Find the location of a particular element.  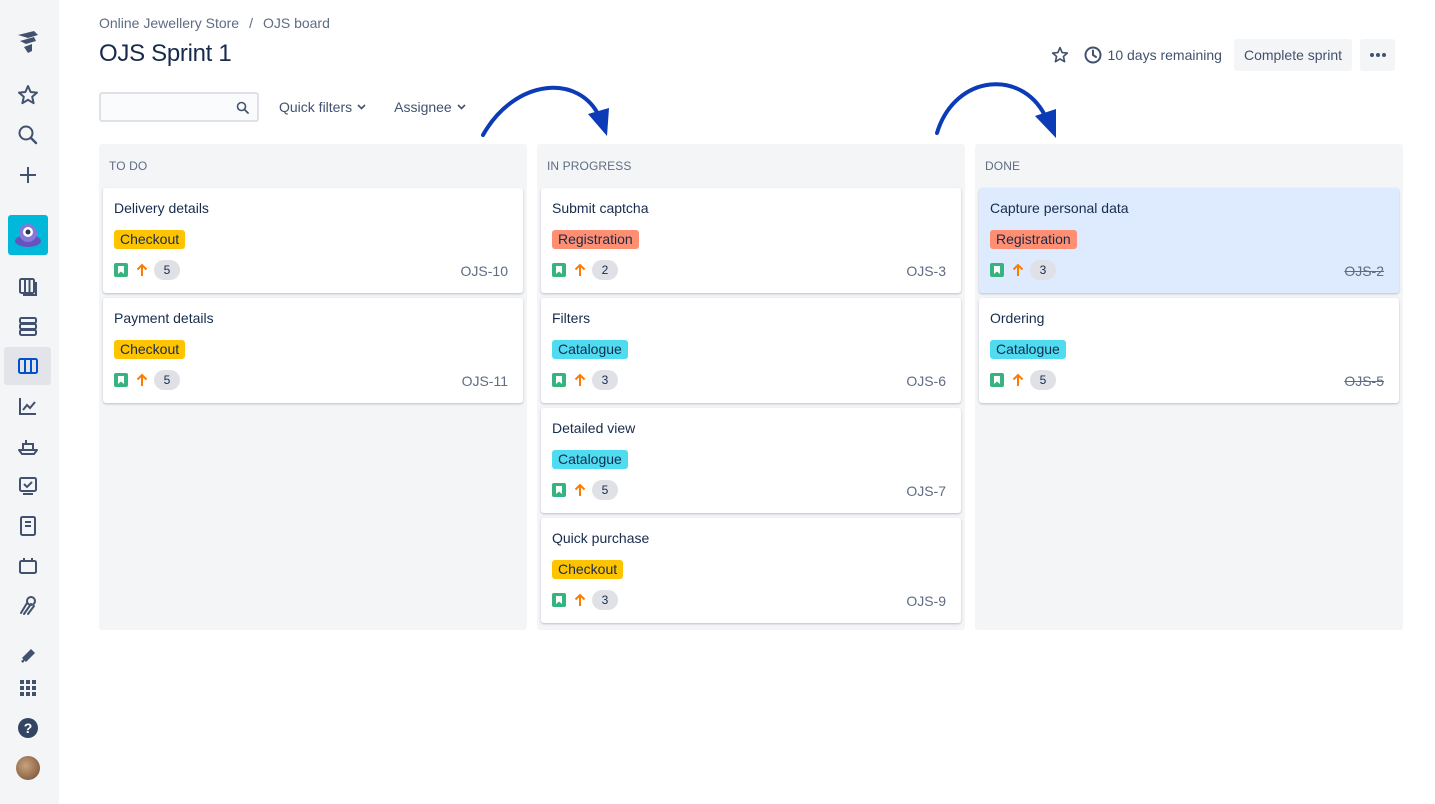

header-actions: 10 days remaining Complete sprint is located at coordinates (1221, 55).